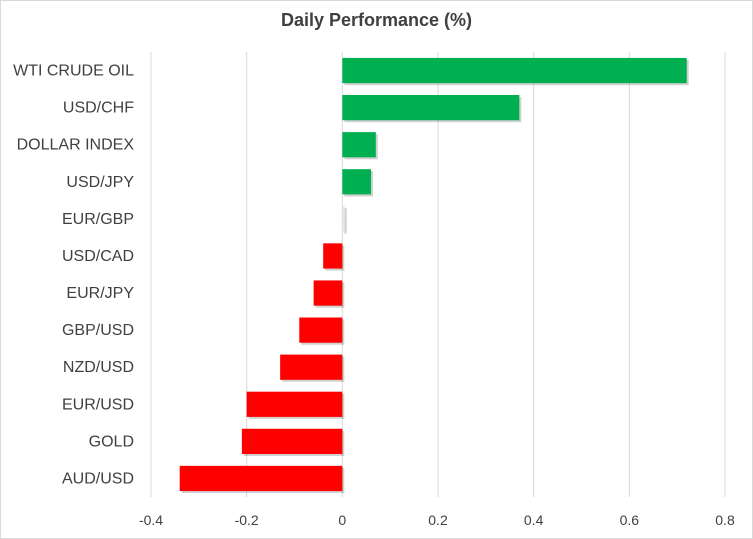 This screenshot has width=753, height=539. What do you see at coordinates (630, 520) in the screenshot?
I see `x-tick-label: 0.6` at bounding box center [630, 520].